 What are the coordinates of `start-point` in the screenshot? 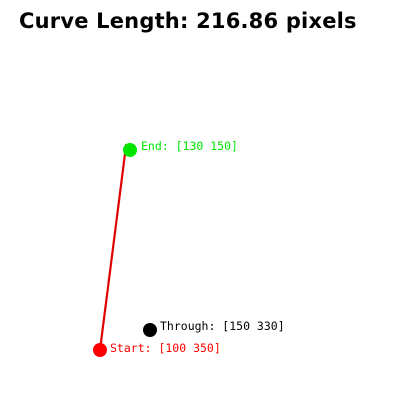 It's located at (100, 350).